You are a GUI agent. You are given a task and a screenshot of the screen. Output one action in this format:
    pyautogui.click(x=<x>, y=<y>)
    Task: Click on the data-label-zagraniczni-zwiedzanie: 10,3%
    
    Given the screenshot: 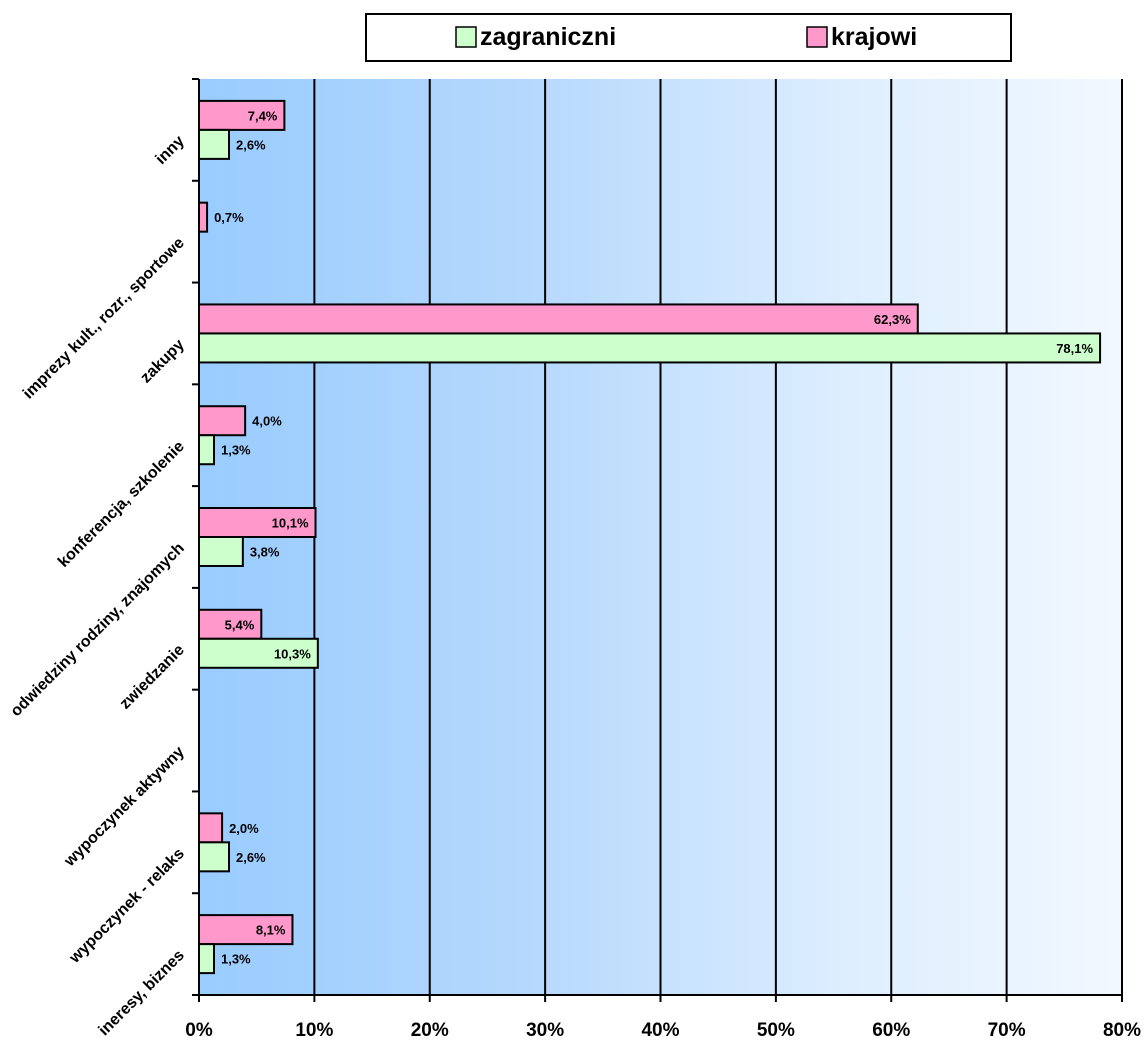 What is the action you would take?
    pyautogui.click(x=292, y=653)
    